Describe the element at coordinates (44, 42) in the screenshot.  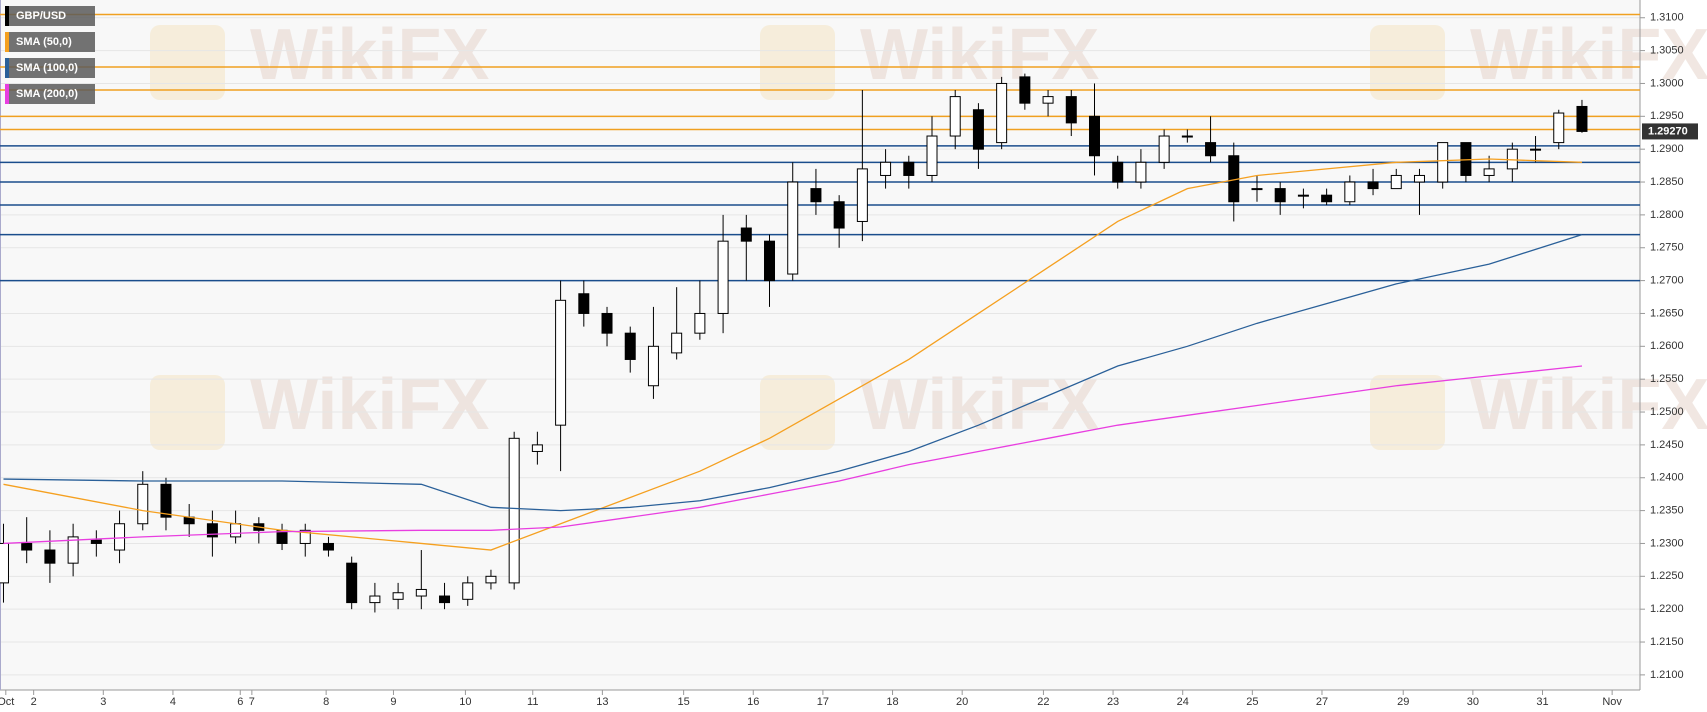
I see `legend-label: SMA (50,0)` at that location.